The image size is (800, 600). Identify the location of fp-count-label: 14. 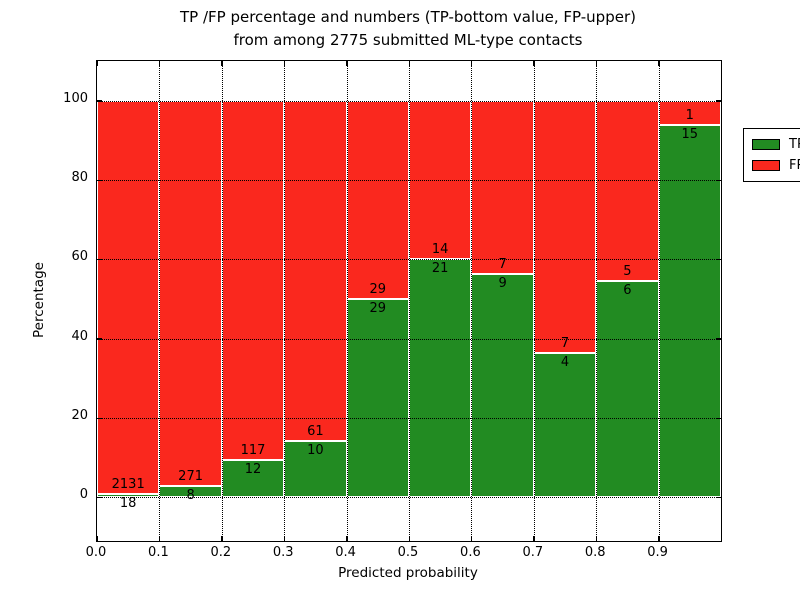
(440, 250).